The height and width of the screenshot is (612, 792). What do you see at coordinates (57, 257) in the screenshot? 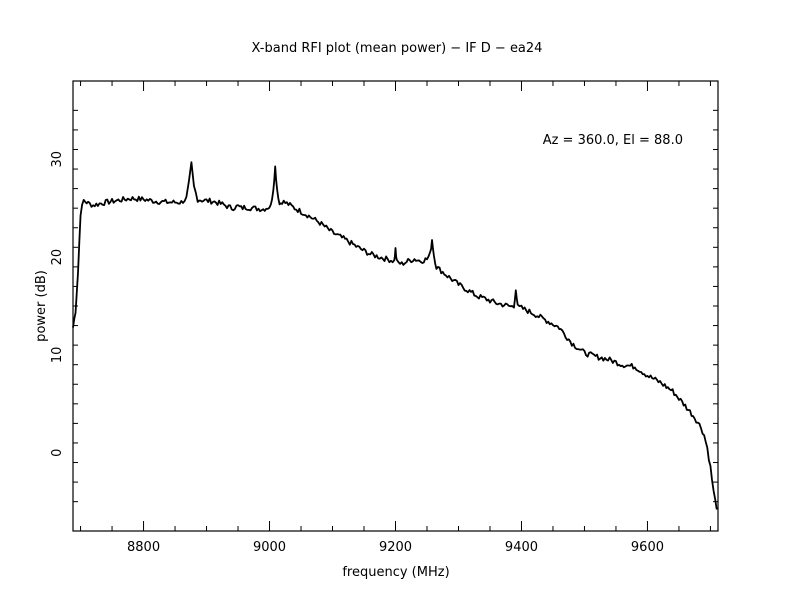
I see `y-tick-label: 20` at bounding box center [57, 257].